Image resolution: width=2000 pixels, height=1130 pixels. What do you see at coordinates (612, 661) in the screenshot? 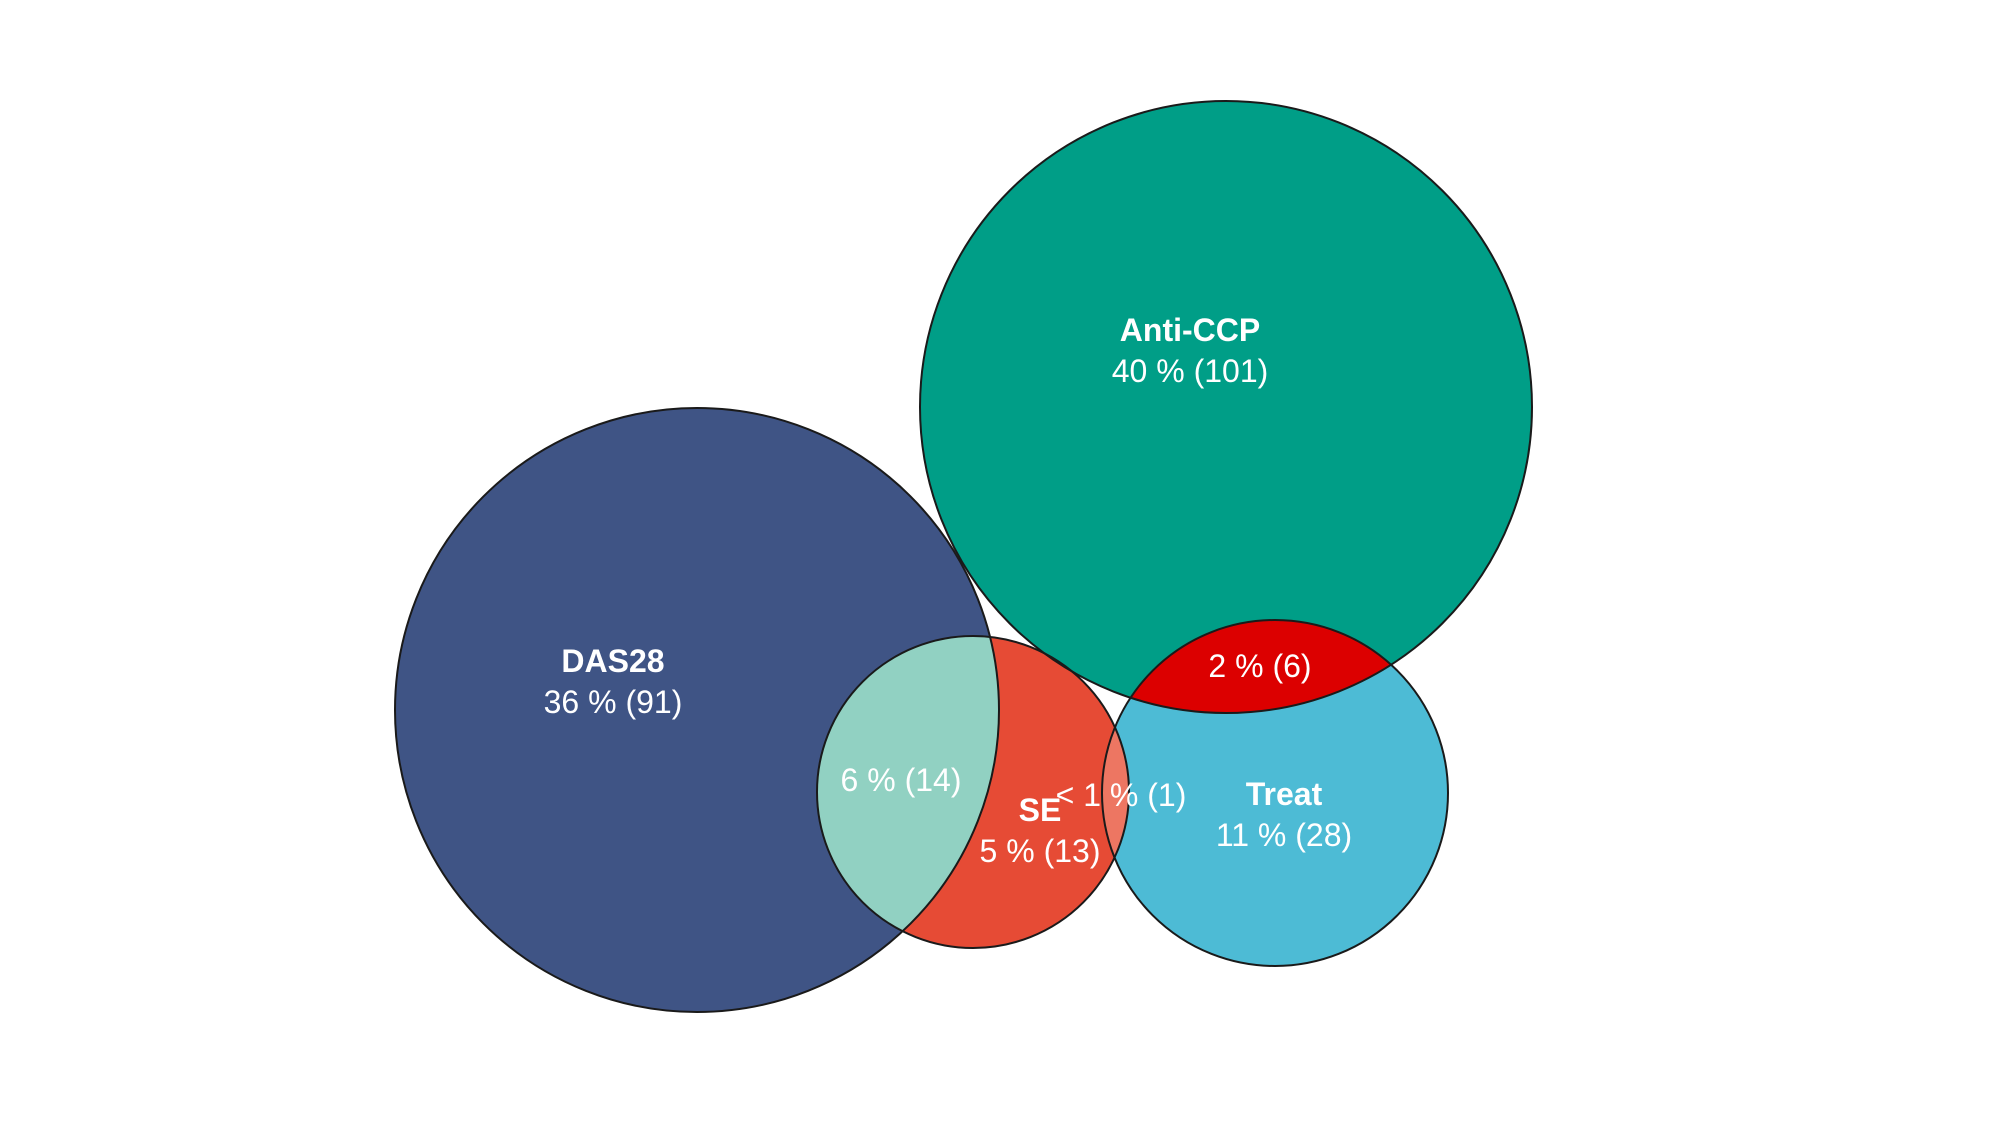
I see `das28-name: DAS28` at bounding box center [612, 661].